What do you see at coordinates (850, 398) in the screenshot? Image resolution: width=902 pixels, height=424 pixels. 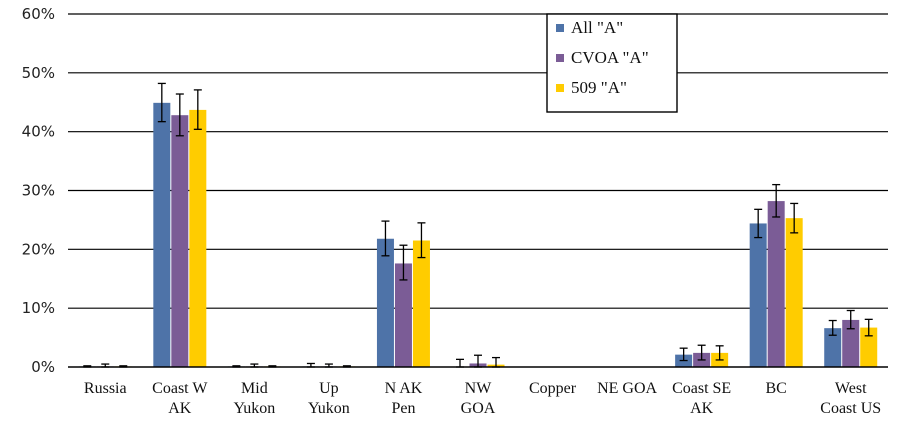 I see `x-tick-label: West Coast US` at bounding box center [850, 398].